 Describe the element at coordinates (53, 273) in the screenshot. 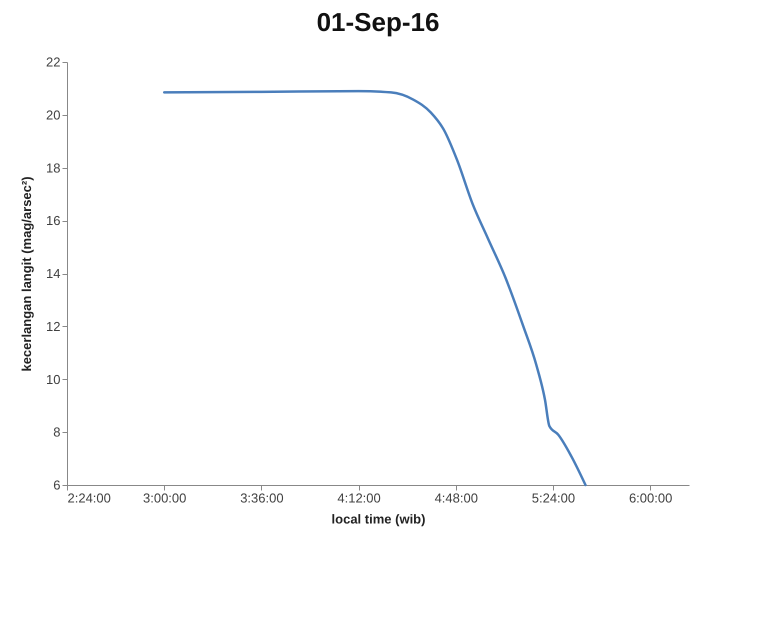

I see `y-tick-label: 14` at that location.